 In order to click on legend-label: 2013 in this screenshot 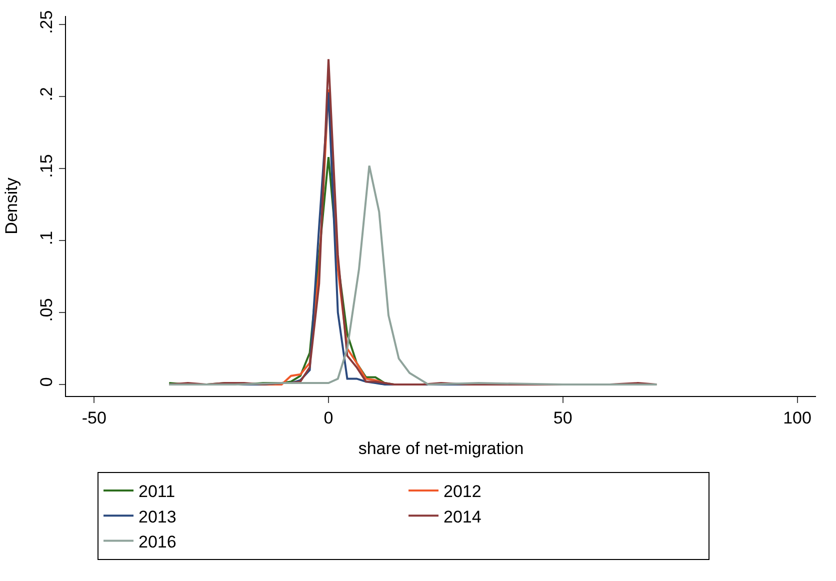, I will do `click(157, 516)`.